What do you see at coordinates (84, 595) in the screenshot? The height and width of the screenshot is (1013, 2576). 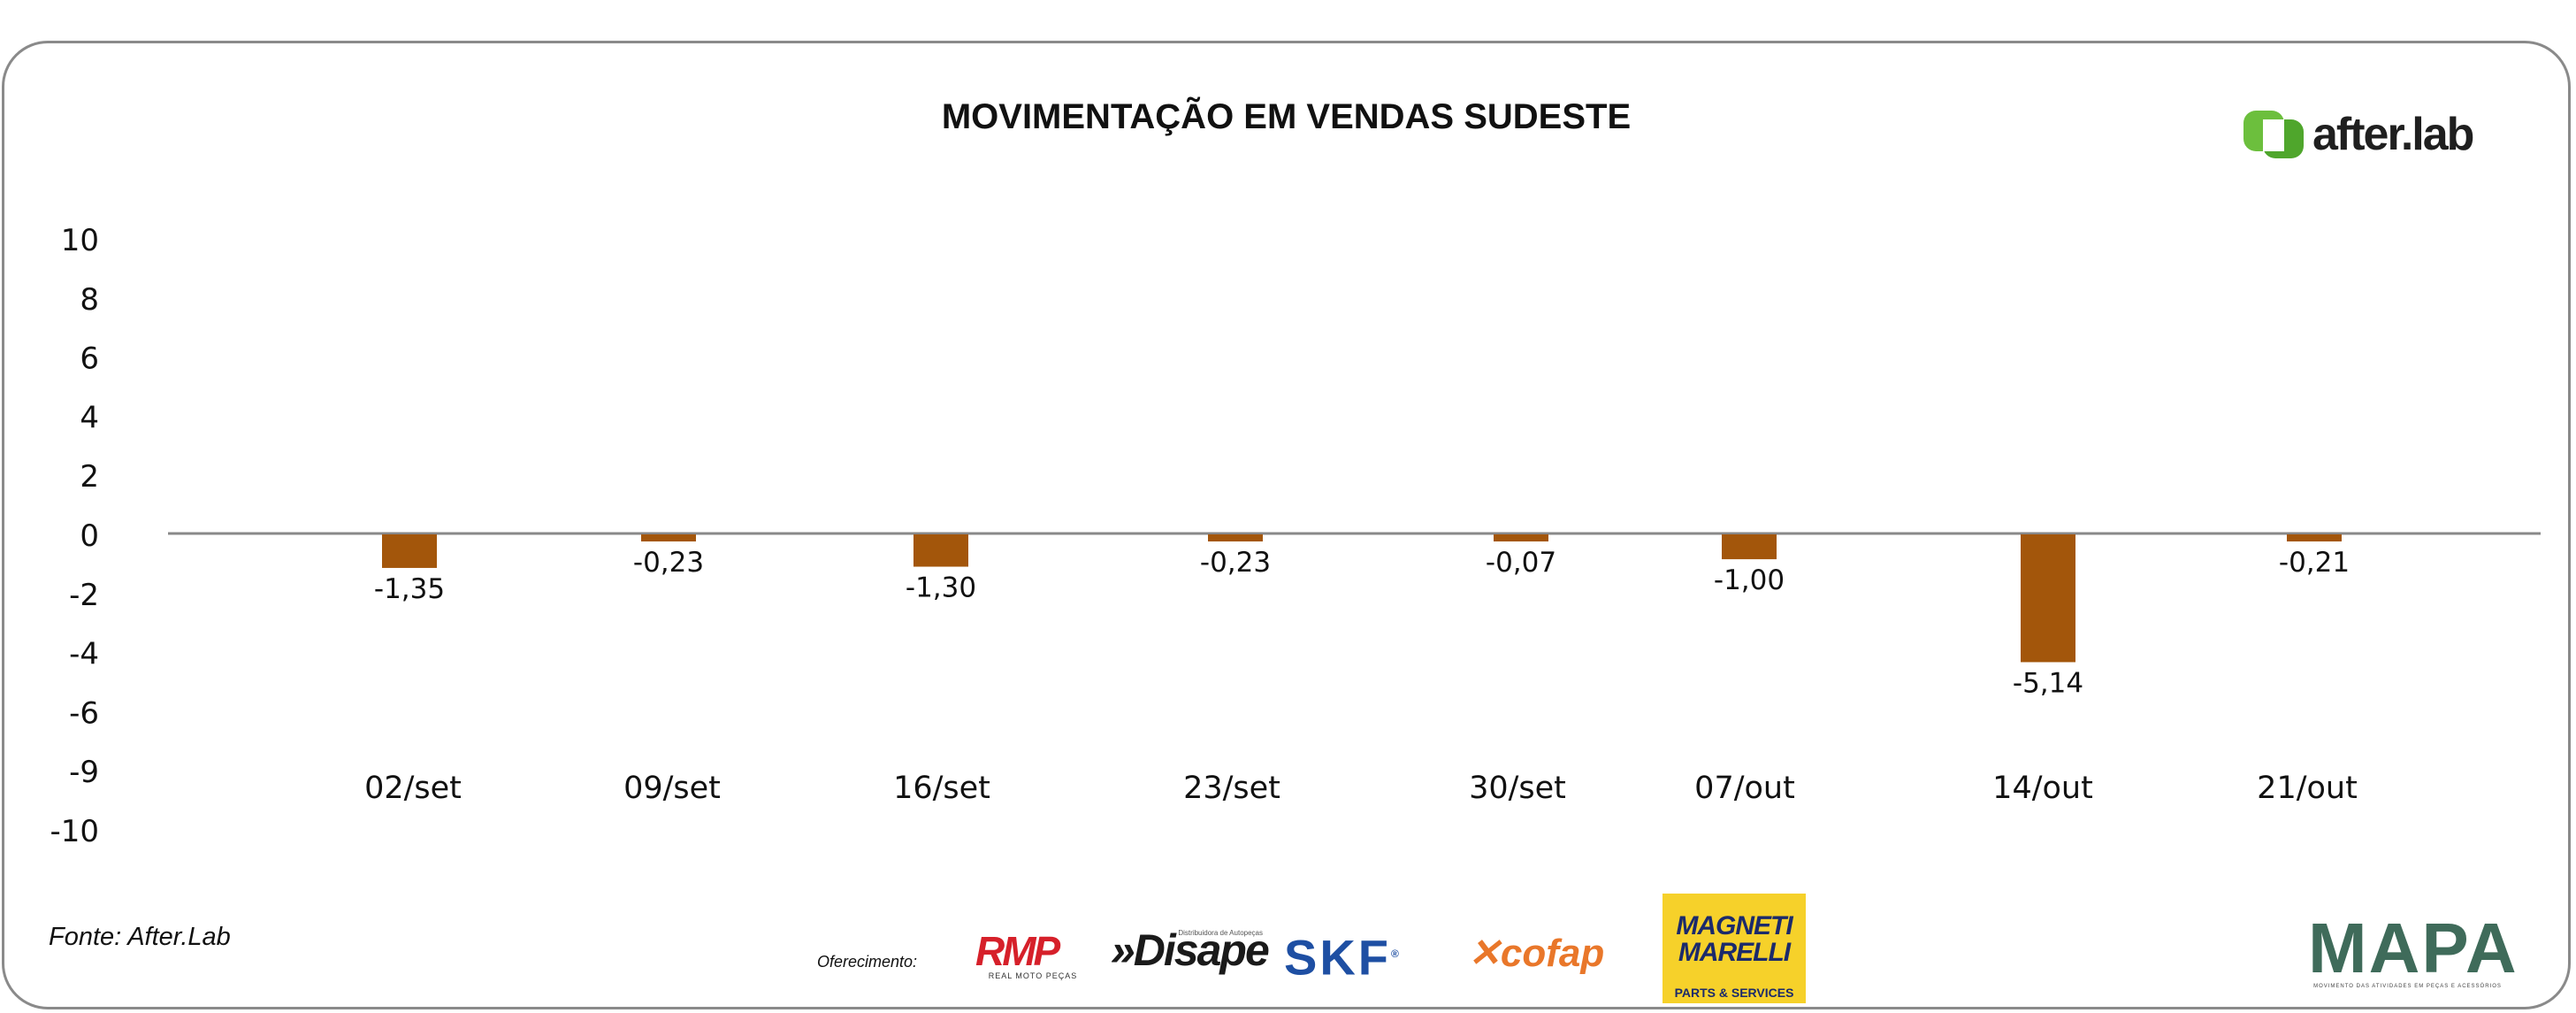 I see `y-tick-label: -2` at bounding box center [84, 595].